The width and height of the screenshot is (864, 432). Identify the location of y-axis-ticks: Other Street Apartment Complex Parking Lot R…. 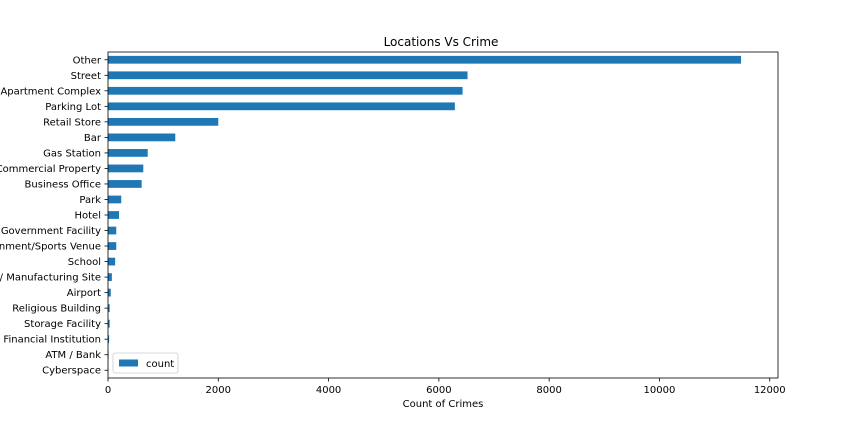
(54, 216).